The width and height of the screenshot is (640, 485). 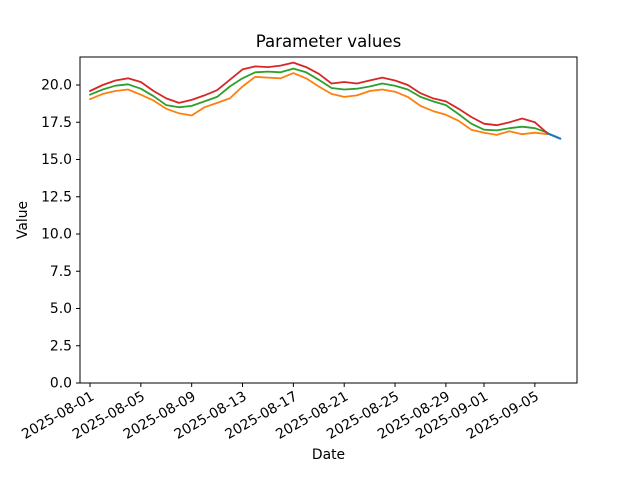 I want to click on series-blue-line, so click(x=554, y=136).